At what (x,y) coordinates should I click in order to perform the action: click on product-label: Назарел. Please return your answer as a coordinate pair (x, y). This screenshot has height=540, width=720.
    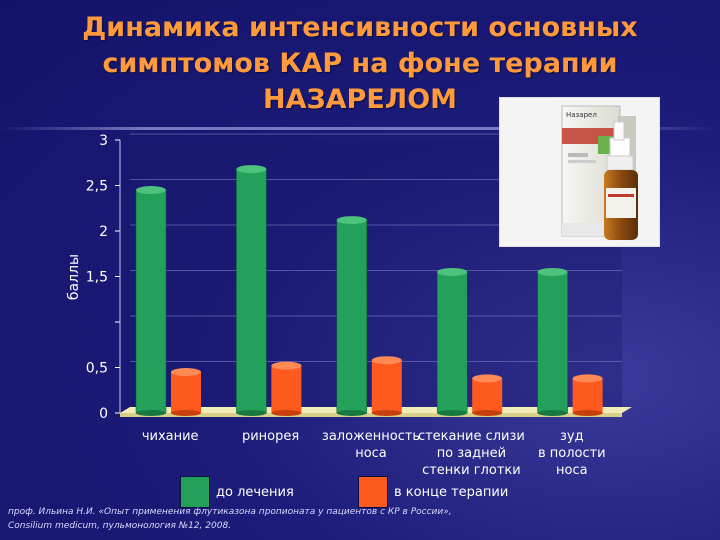
    Looking at the image, I should click on (581, 115).